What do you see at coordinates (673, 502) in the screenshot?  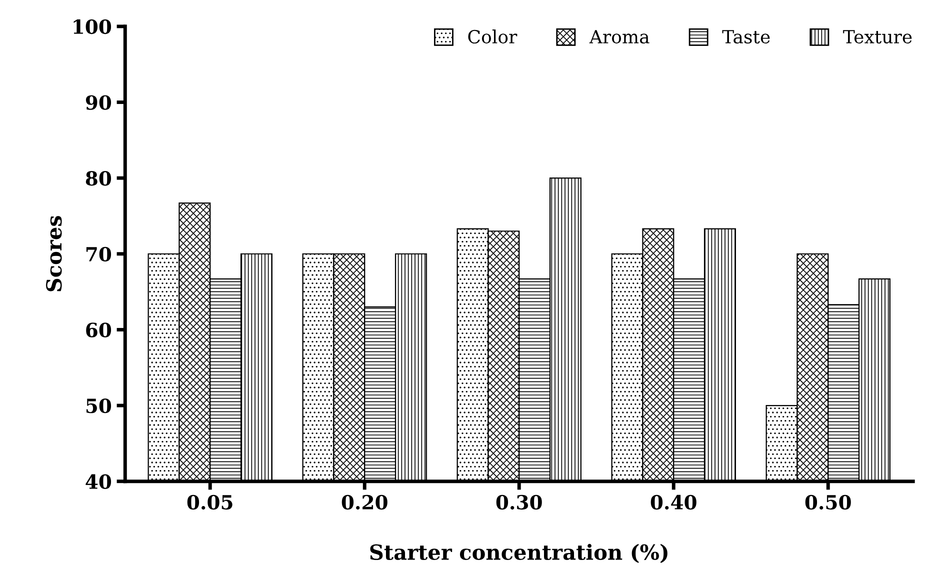 I see `x-tick-label: 0.40` at bounding box center [673, 502].